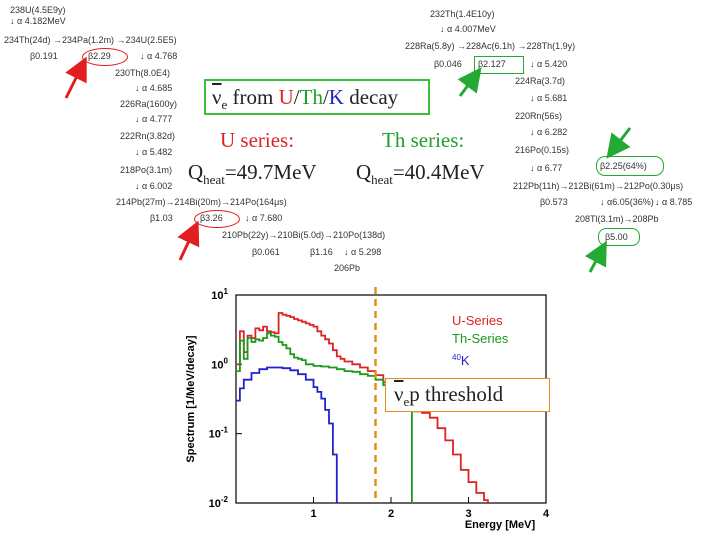  What do you see at coordinates (296, 97) in the screenshot?
I see `title-slash1: /` at bounding box center [296, 97].